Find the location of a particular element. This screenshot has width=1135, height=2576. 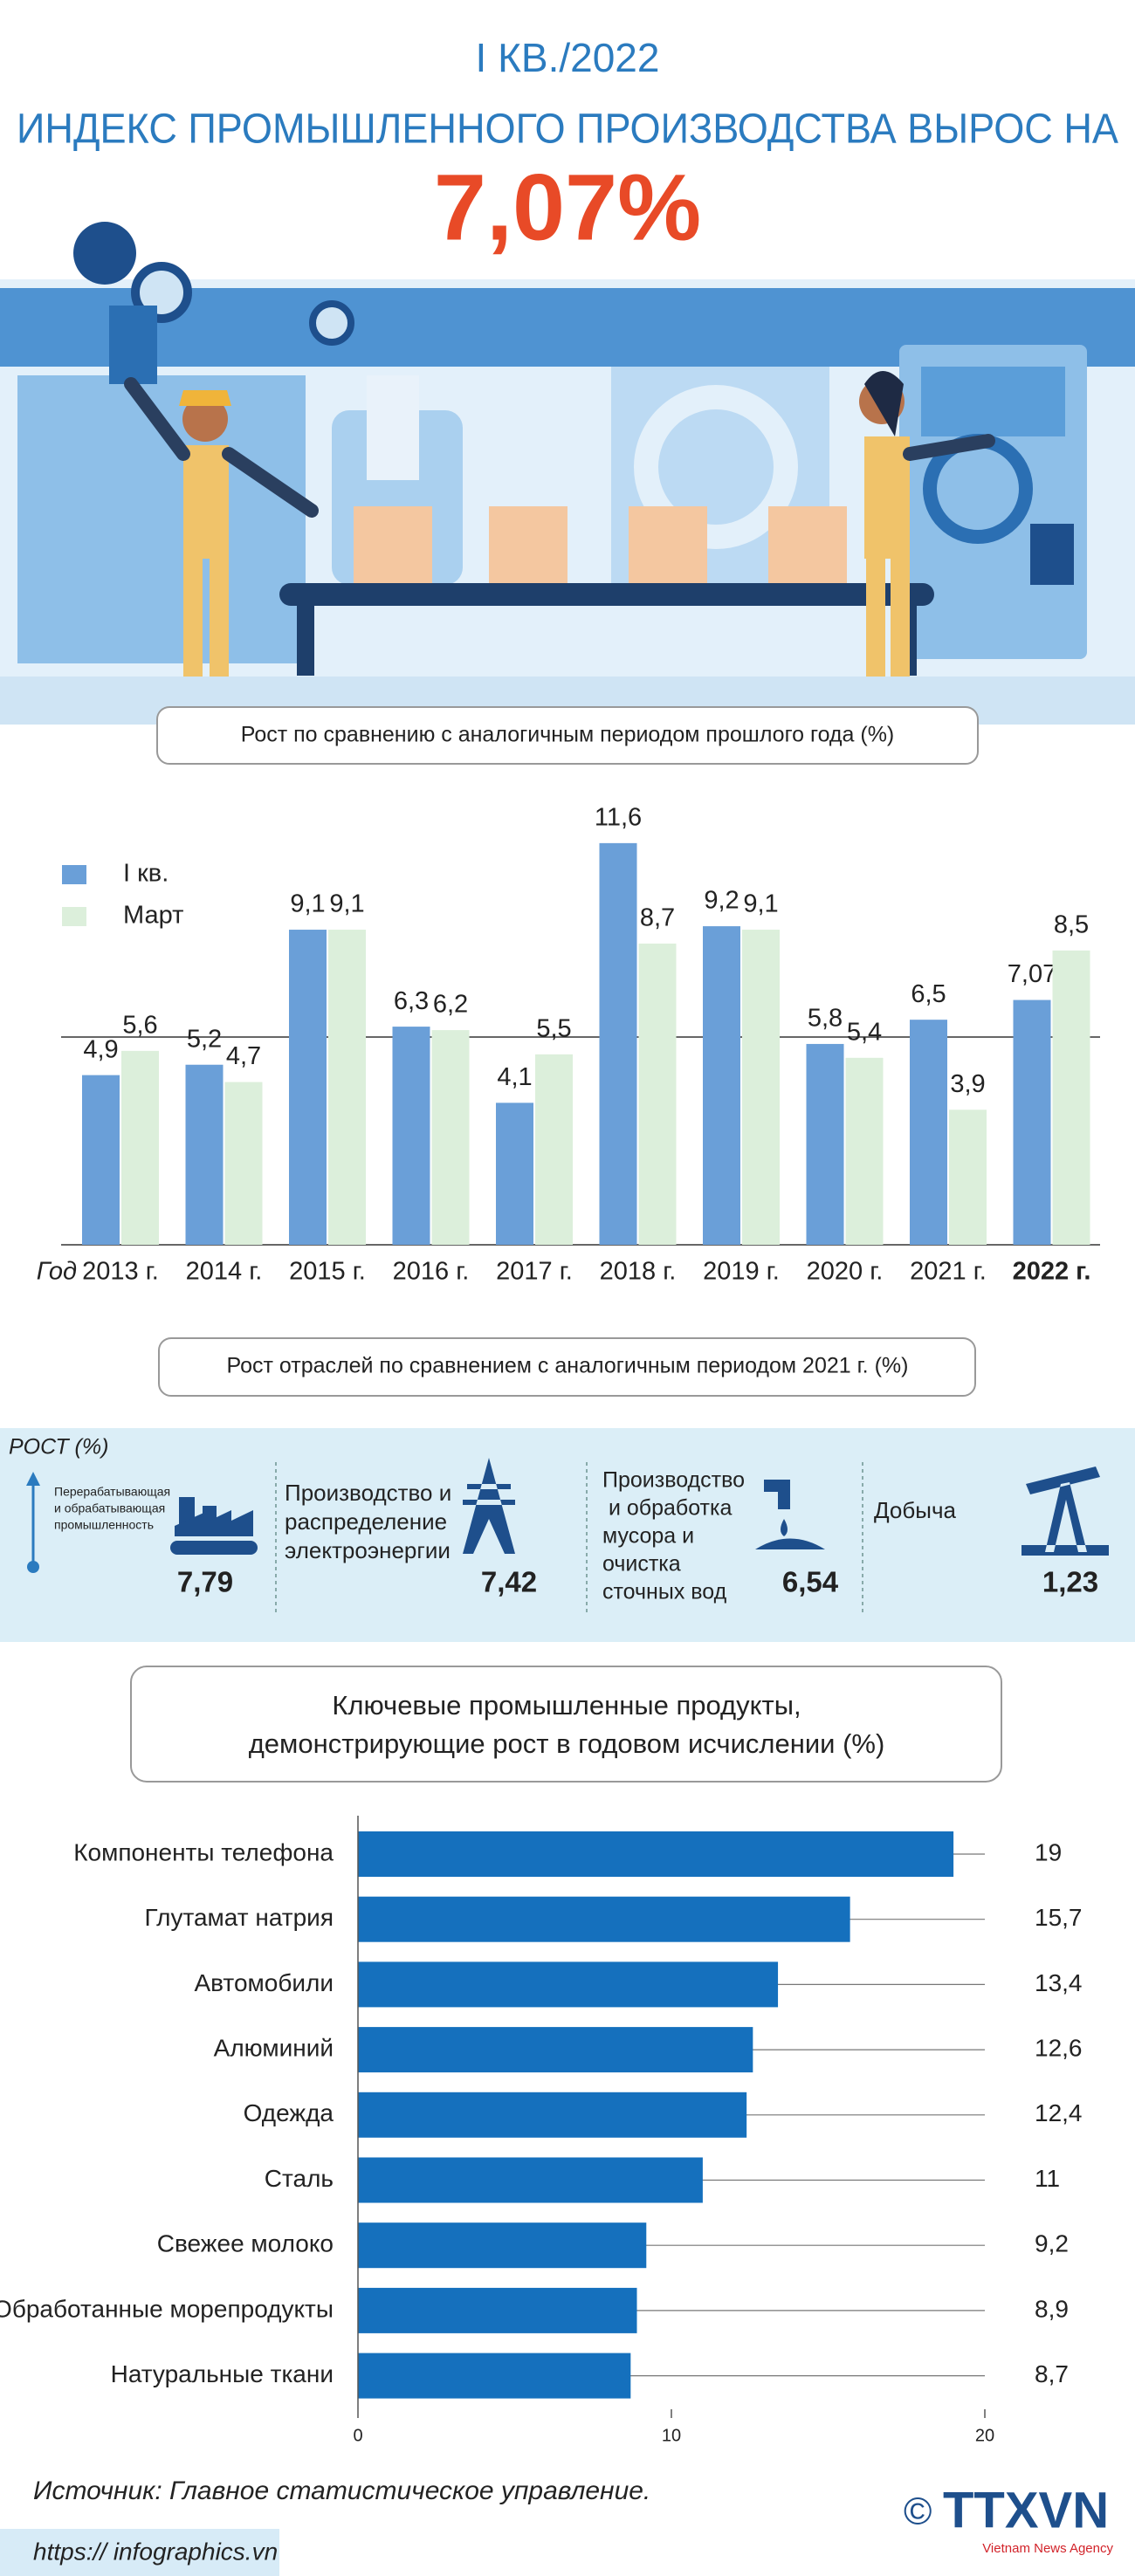

value-label: 19 is located at coordinates (1048, 1852).